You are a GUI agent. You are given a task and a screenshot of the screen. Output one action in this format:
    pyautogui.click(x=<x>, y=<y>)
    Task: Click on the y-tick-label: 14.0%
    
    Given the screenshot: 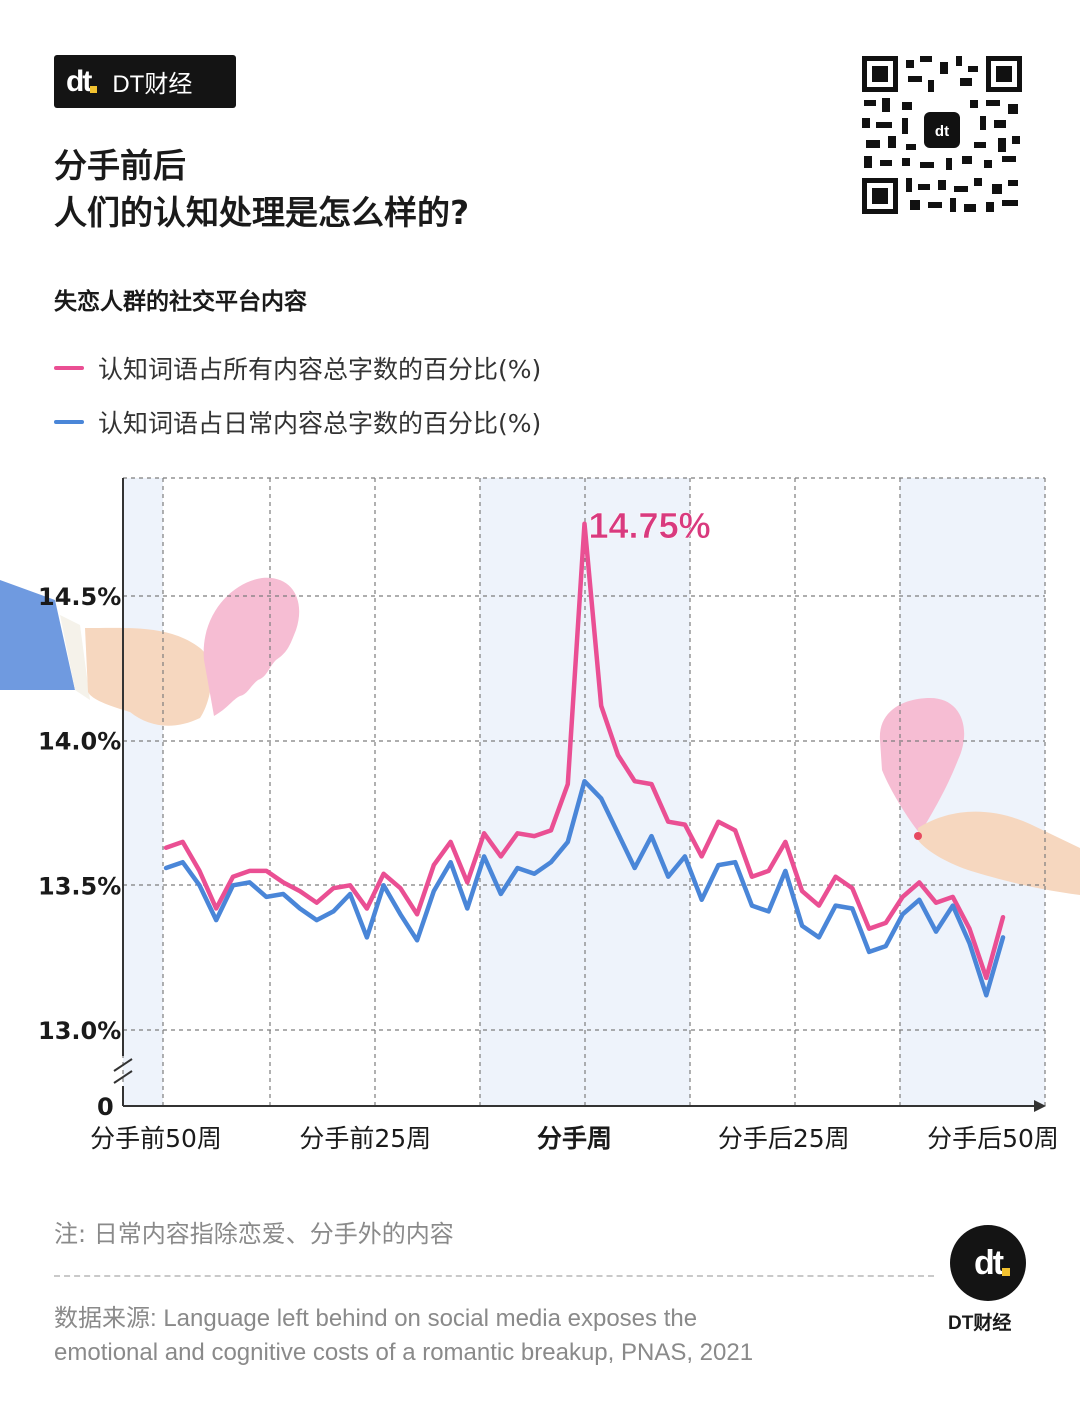 What is the action you would take?
    pyautogui.click(x=79, y=742)
    